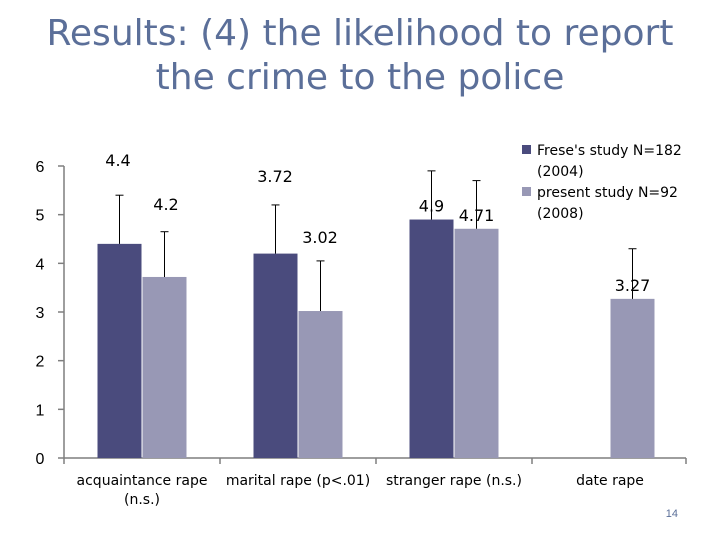 This screenshot has width=720, height=540. What do you see at coordinates (633, 285) in the screenshot?
I see `data-label: 3.27` at bounding box center [633, 285].